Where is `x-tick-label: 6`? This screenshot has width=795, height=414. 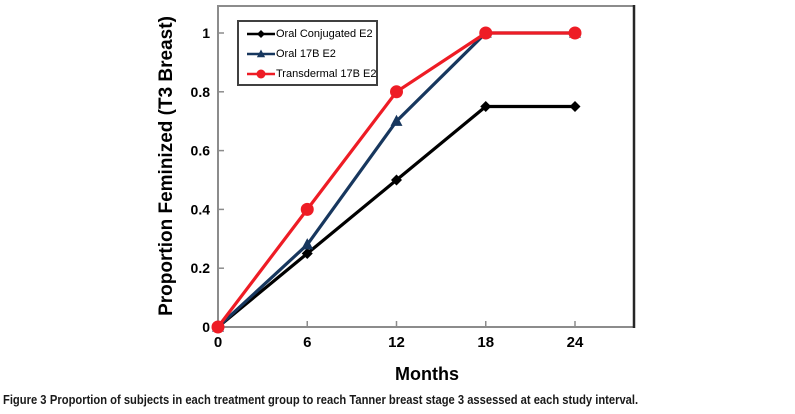
x-tick-label: 6 is located at coordinates (307, 342).